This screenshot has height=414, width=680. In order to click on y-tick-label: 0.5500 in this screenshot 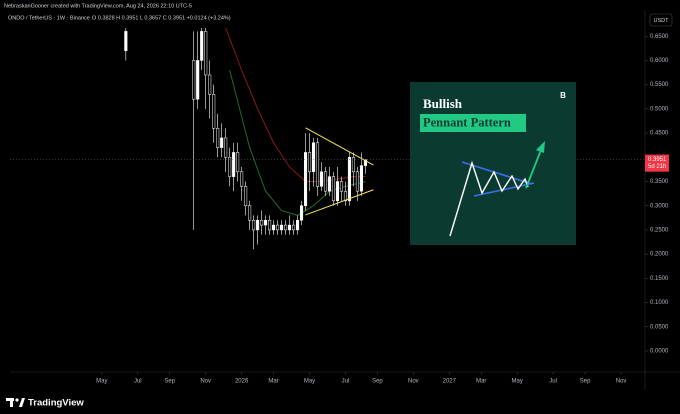, I will do `click(659, 85)`.